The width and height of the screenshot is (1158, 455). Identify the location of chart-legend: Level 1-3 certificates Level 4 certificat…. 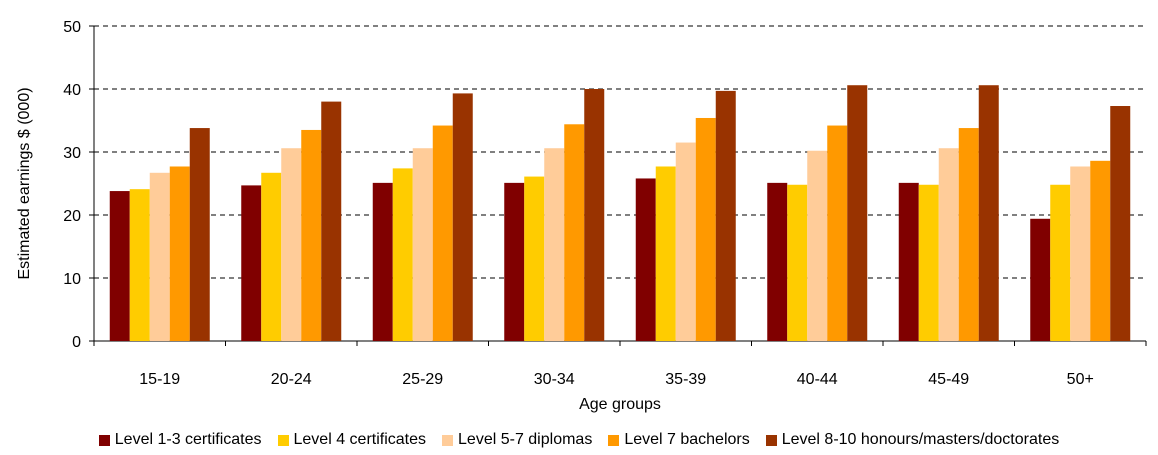
(579, 440).